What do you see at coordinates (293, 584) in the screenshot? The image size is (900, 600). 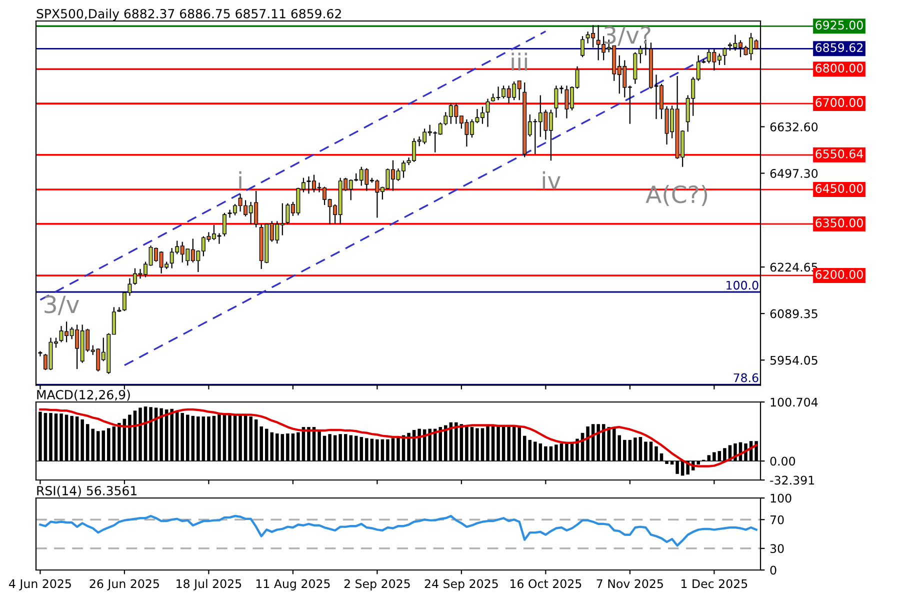 I see `x-tick-label: 11 Aug 2025` at bounding box center [293, 584].